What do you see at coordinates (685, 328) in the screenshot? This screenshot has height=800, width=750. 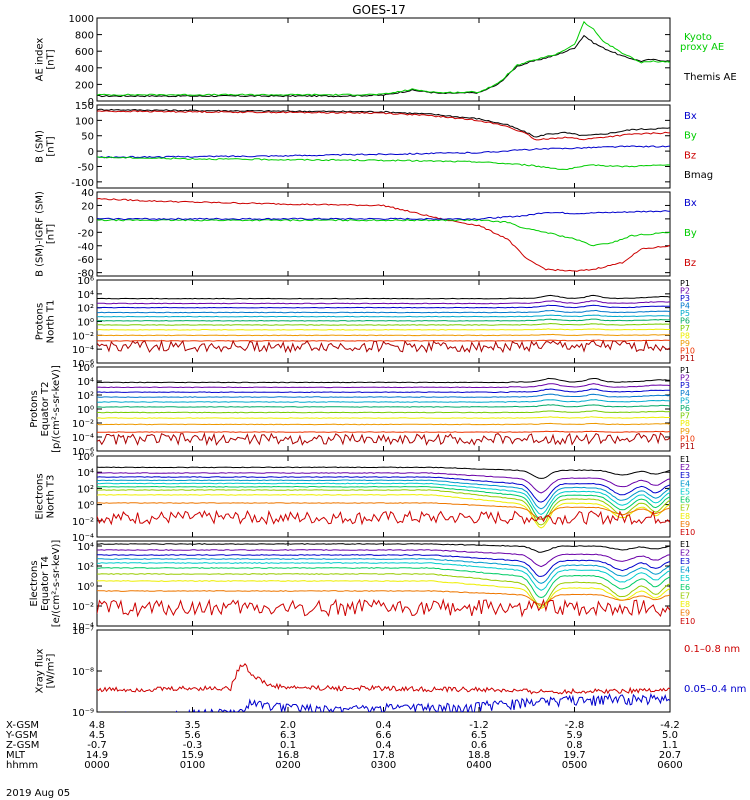 I see `legend-entry: P7` at bounding box center [685, 328].